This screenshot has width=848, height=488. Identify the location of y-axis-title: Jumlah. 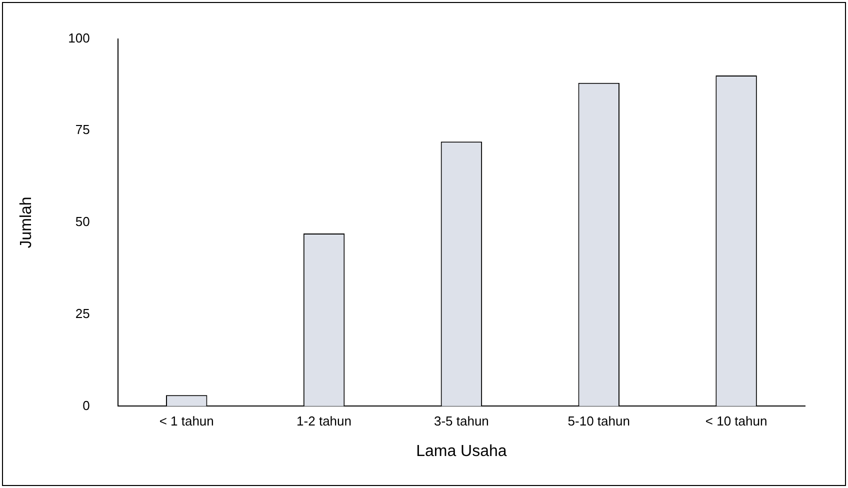
(27, 222).